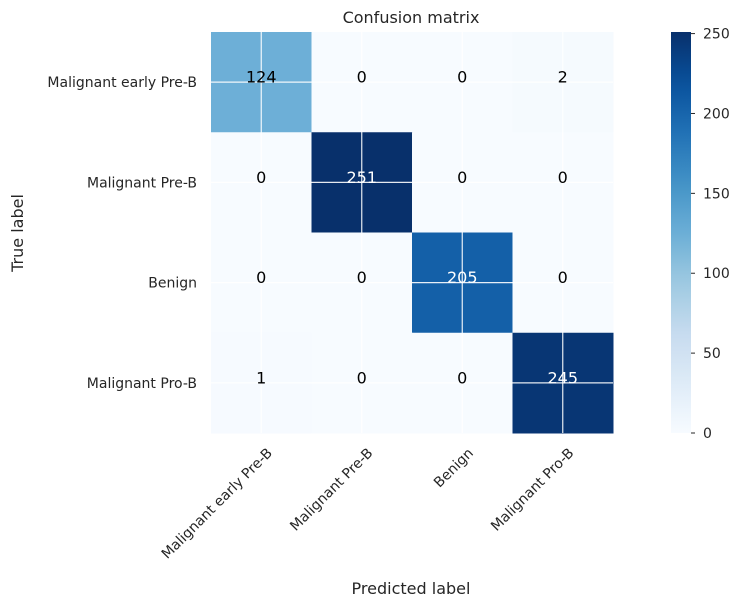 This screenshot has height=611, width=742. What do you see at coordinates (172, 284) in the screenshot?
I see `y-tick-label-2: Benign` at bounding box center [172, 284].